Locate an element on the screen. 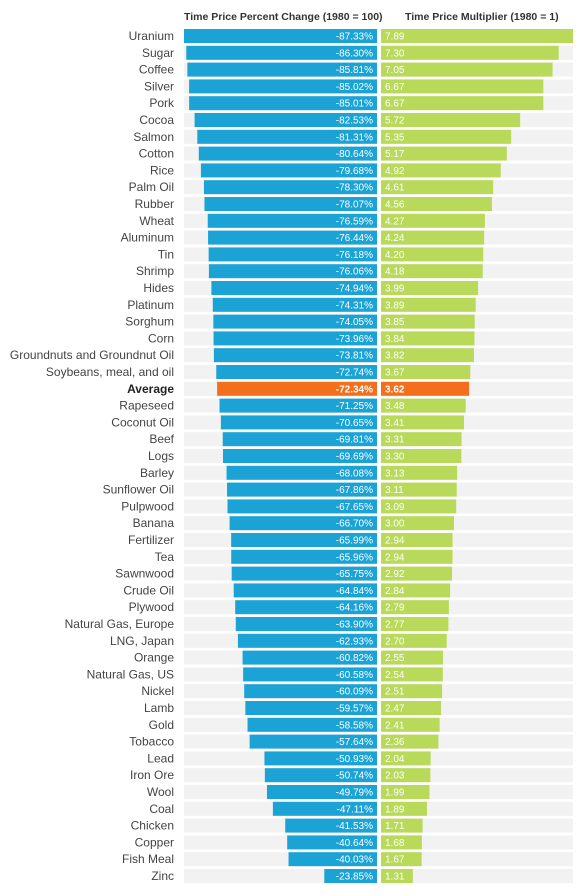  percent-change-label: -64.16% is located at coordinates (354, 608).